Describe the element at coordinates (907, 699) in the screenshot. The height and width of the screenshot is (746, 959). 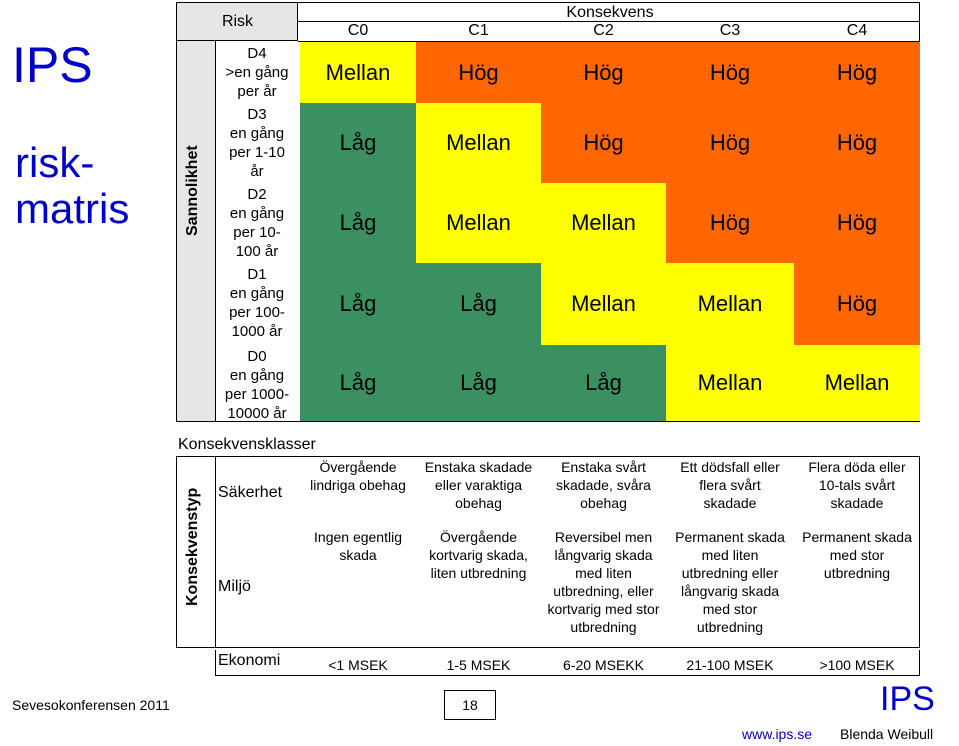
I see `footer-ips-logo: IPS` at that location.